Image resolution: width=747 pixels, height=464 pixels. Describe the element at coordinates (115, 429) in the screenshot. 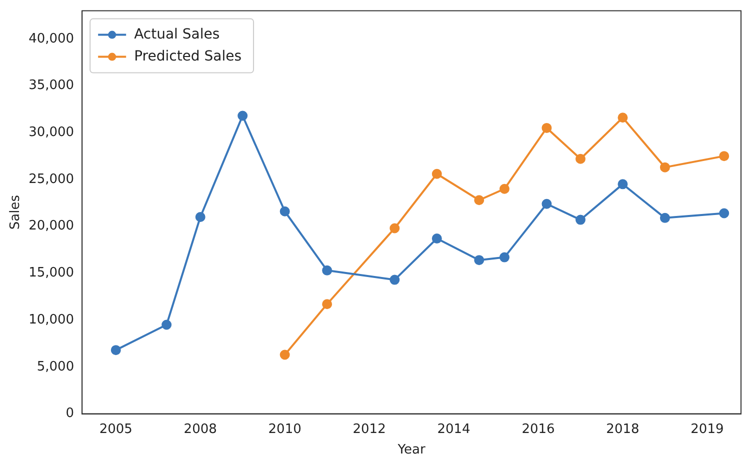

I see `x-tick-label: 2005` at that location.